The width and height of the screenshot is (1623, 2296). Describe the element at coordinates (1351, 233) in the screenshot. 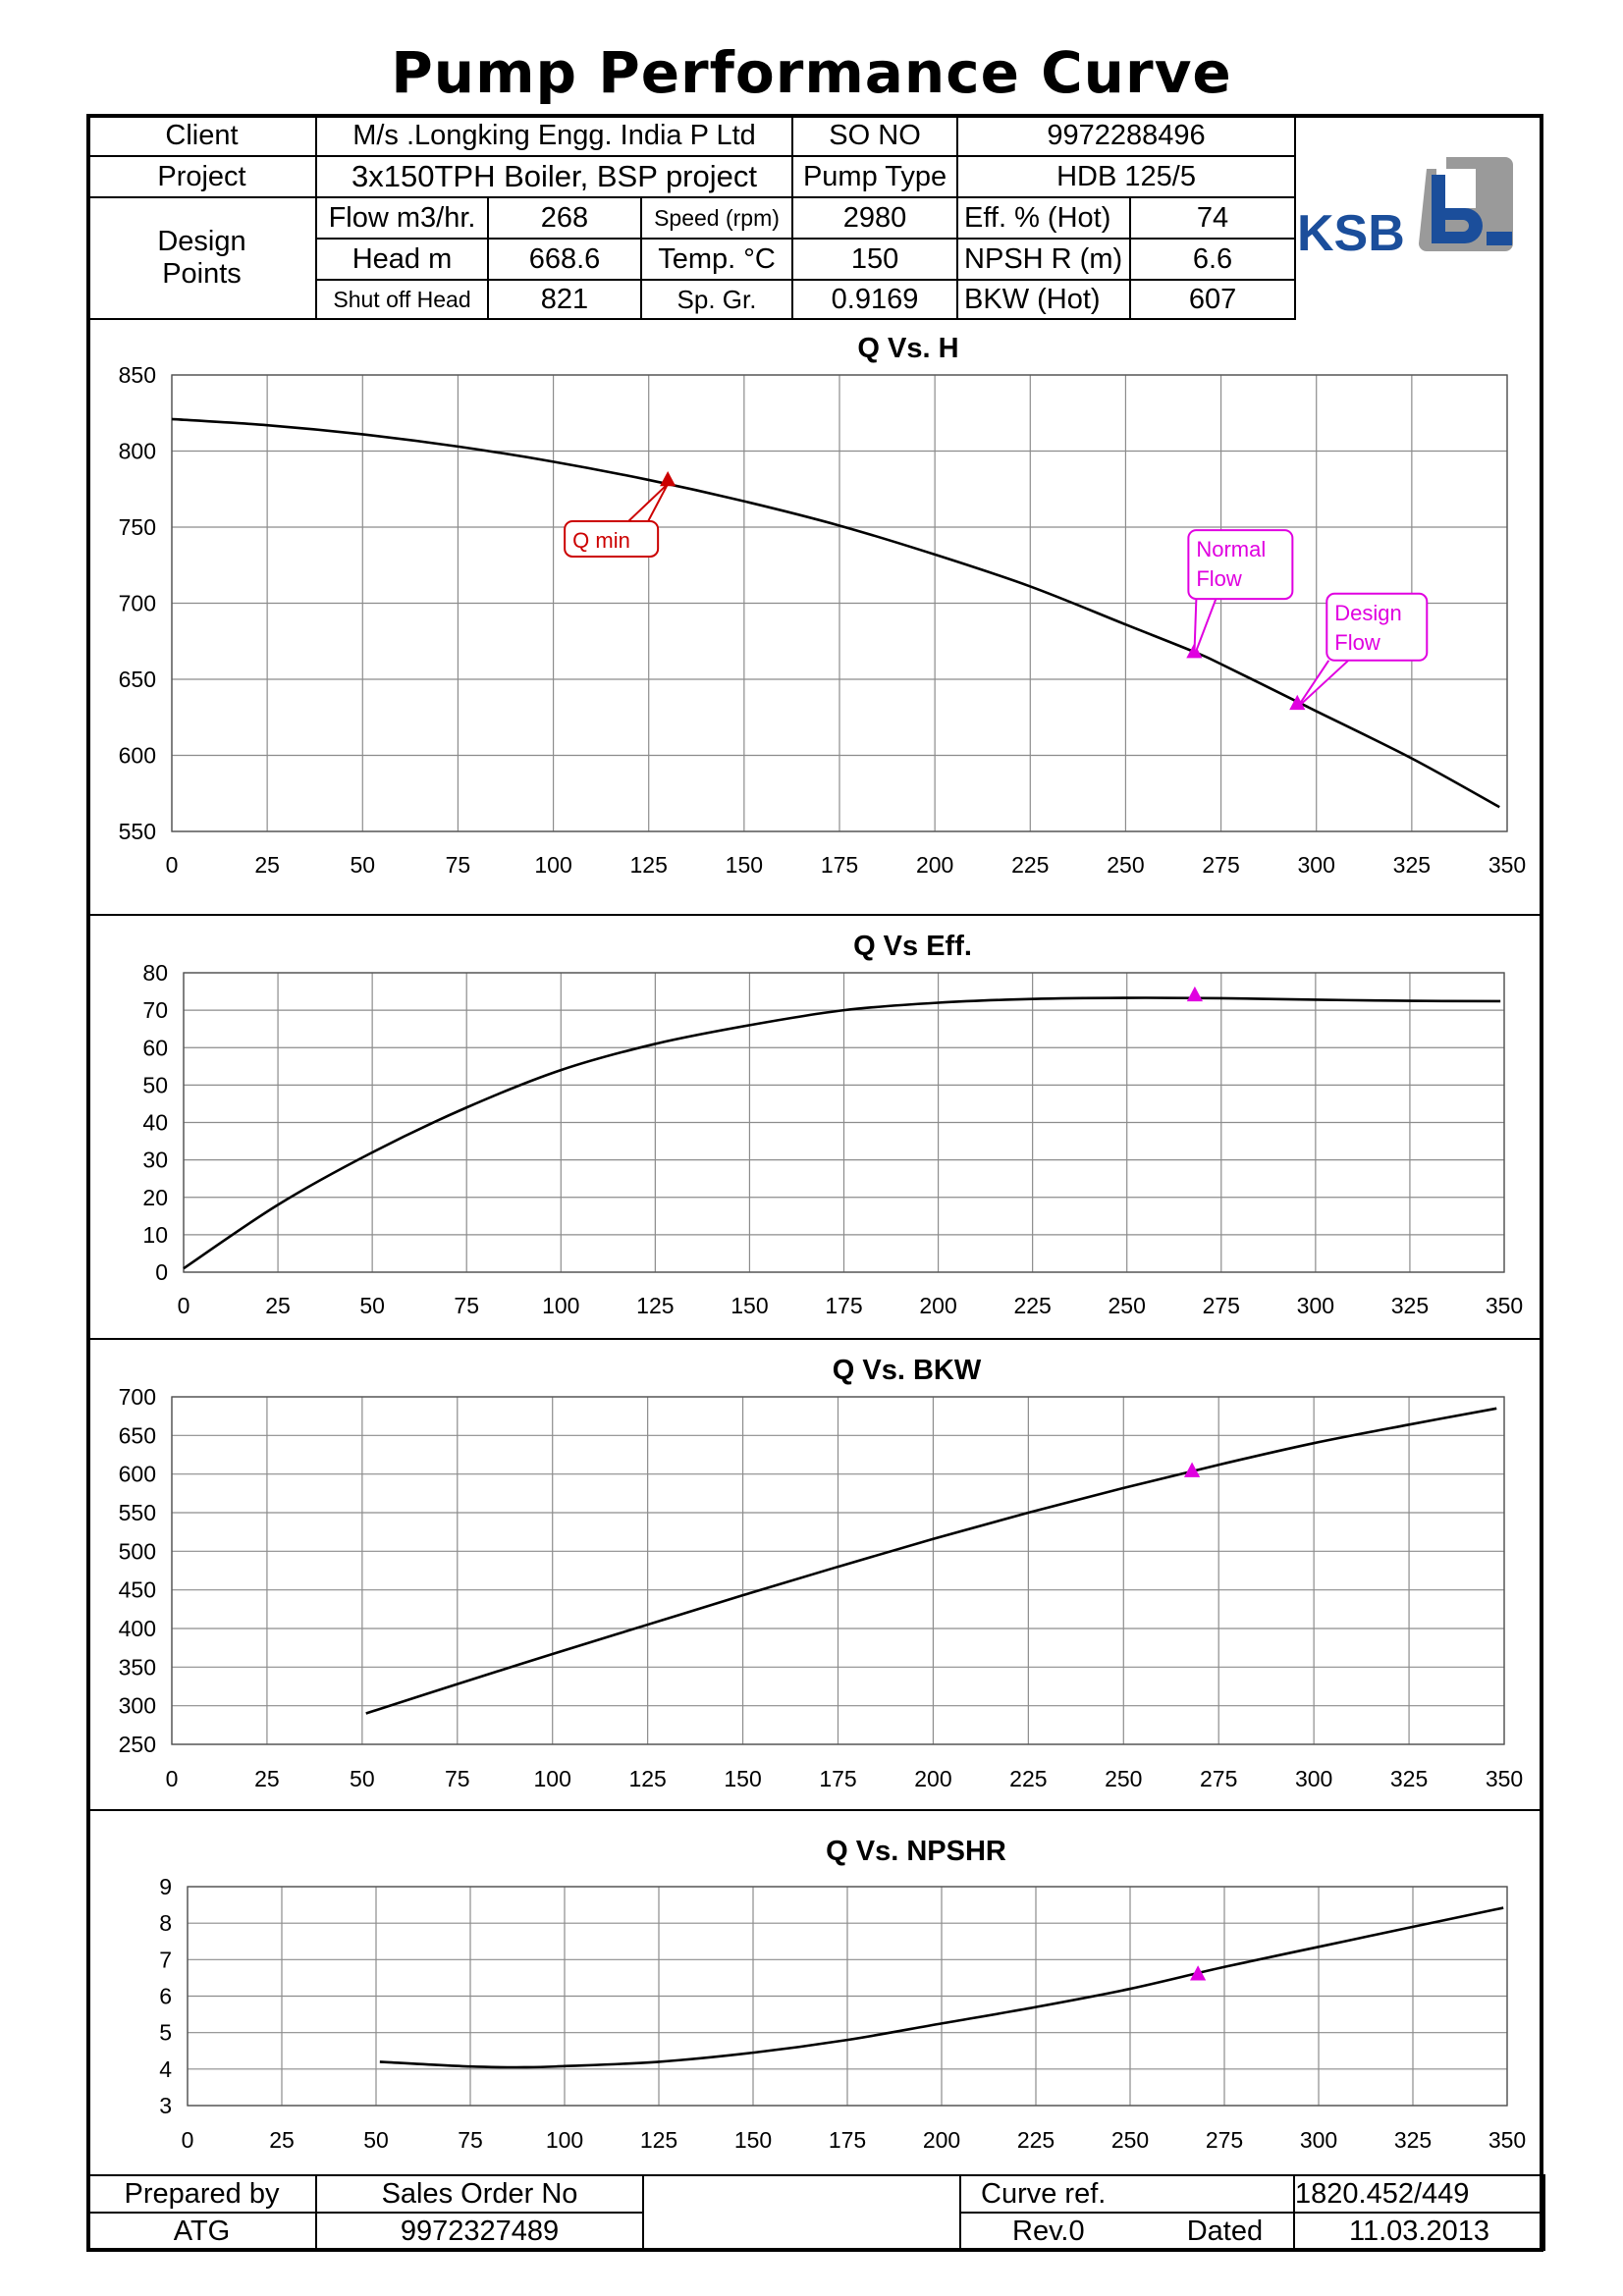

I see `logo-text: KSB` at that location.